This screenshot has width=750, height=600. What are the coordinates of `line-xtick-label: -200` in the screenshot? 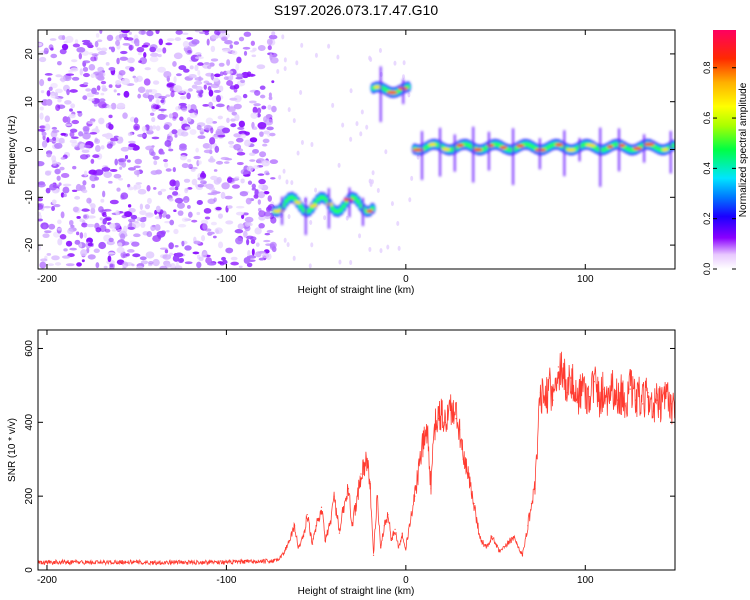 It's located at (47, 580).